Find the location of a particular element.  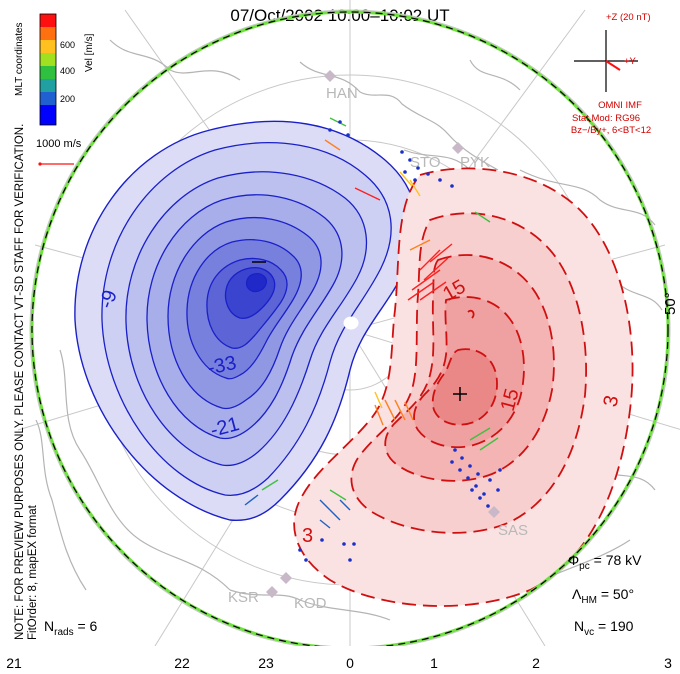

contour-label-3b: 3 is located at coordinates (307, 536).